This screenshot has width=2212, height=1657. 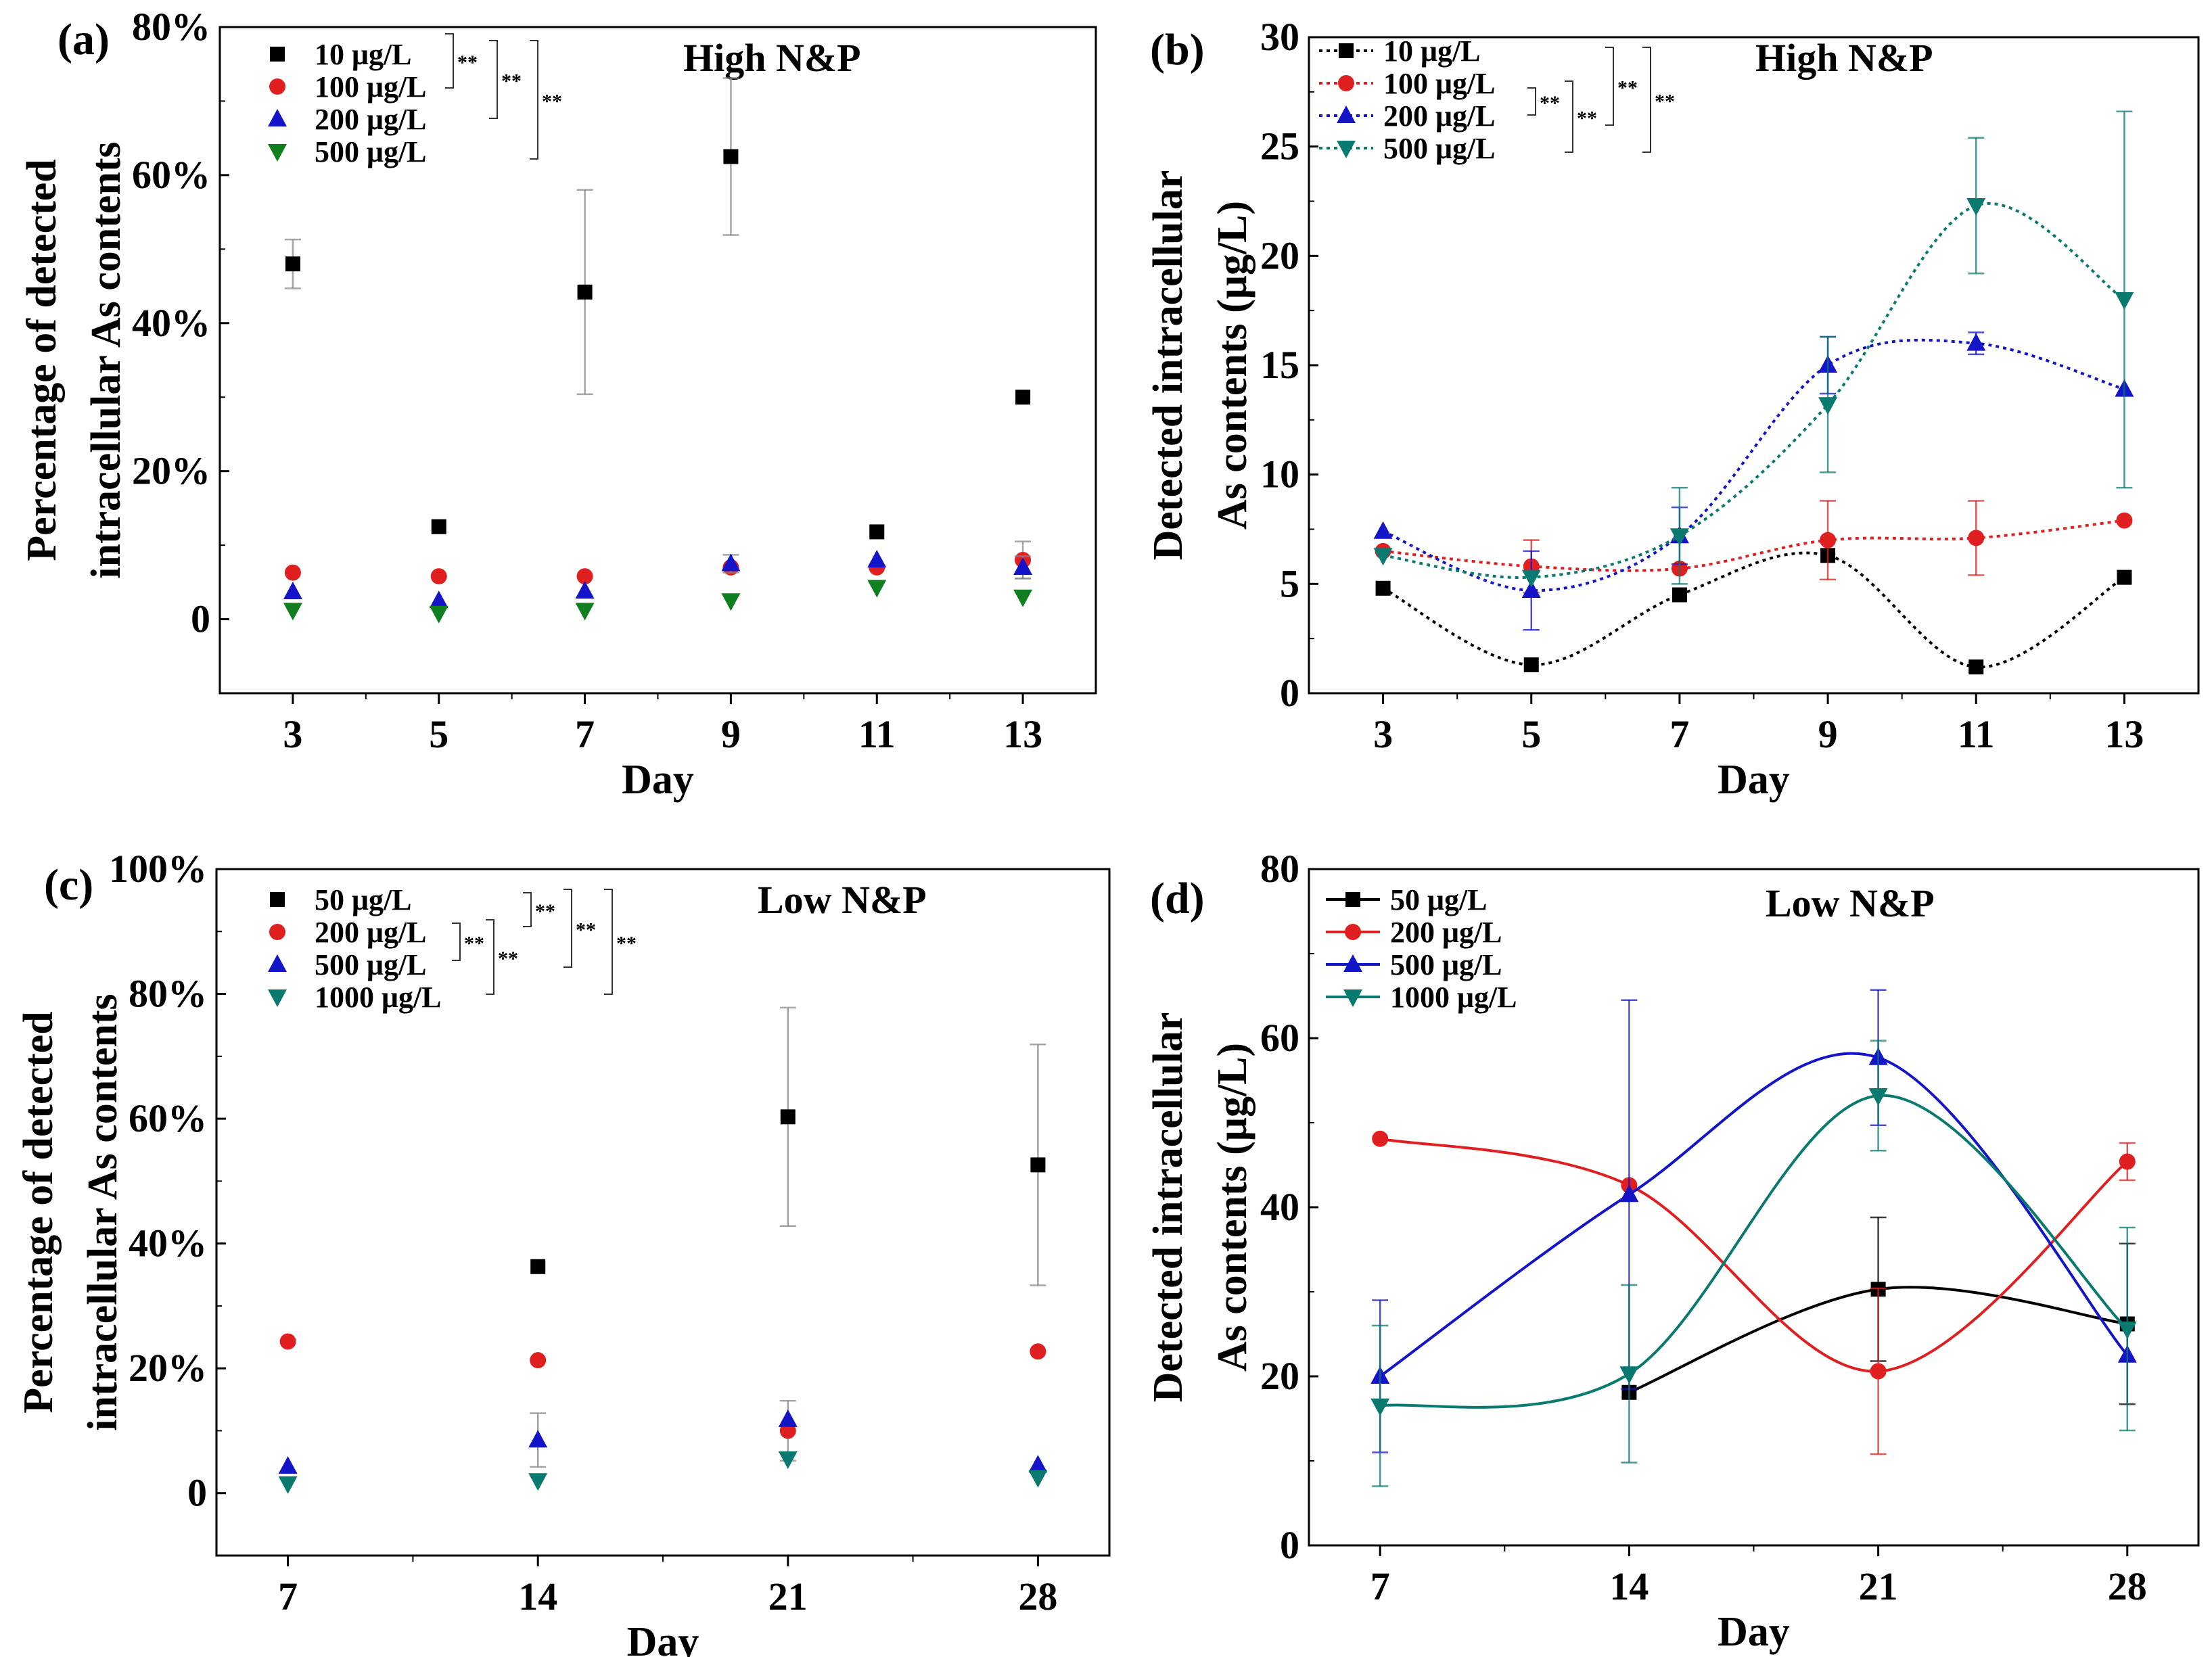 I want to click on y-axis-title-line-2: intracellular As contents, so click(x=106, y=359).